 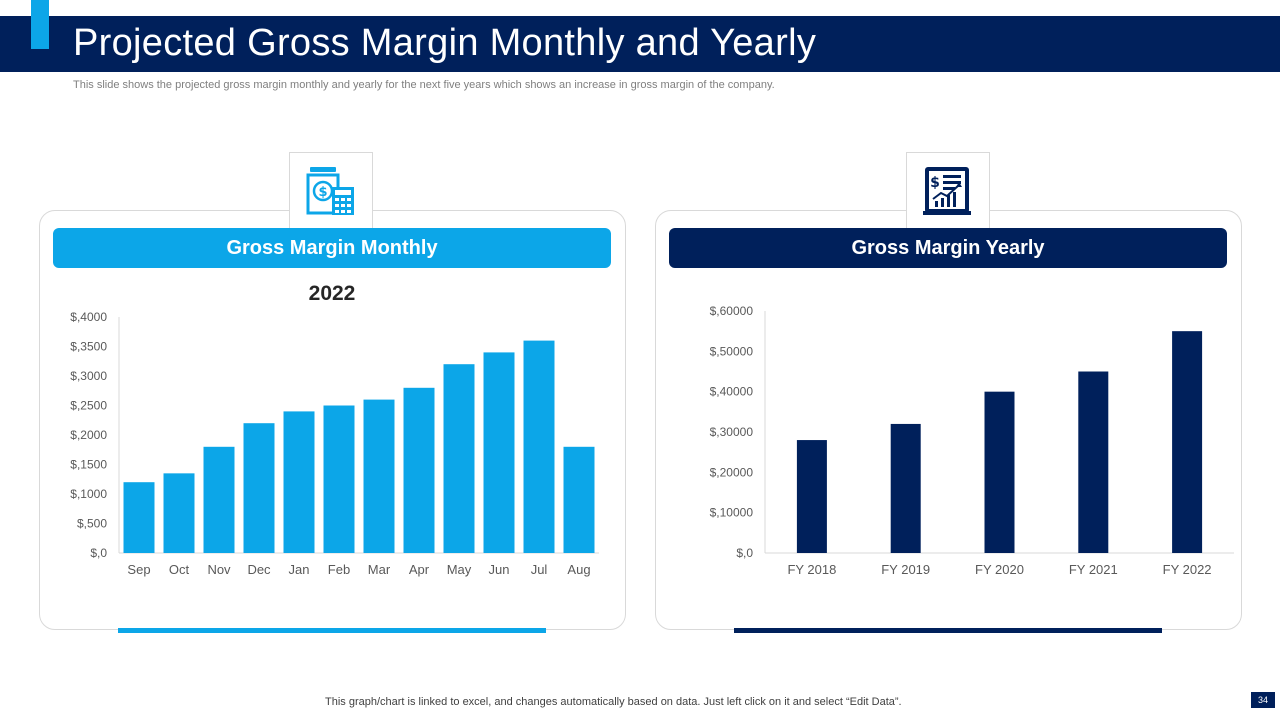 I want to click on monthly-underline, so click(x=332, y=630).